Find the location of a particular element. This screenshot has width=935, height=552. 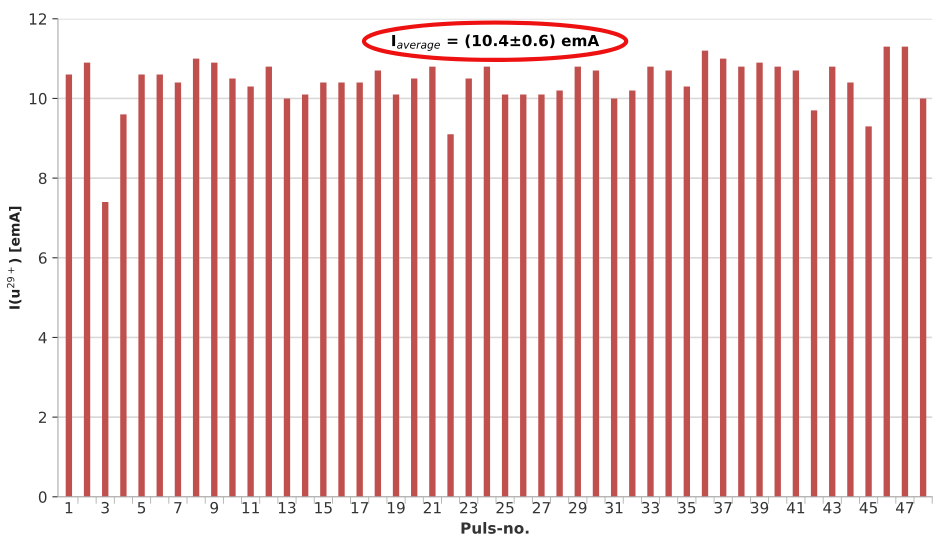

x-tick-label: 31 is located at coordinates (614, 508).